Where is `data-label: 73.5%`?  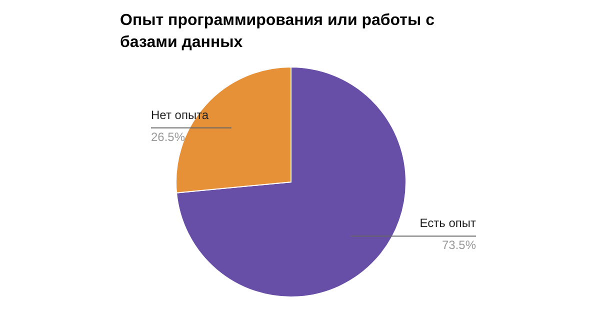 data-label: 73.5% is located at coordinates (459, 245).